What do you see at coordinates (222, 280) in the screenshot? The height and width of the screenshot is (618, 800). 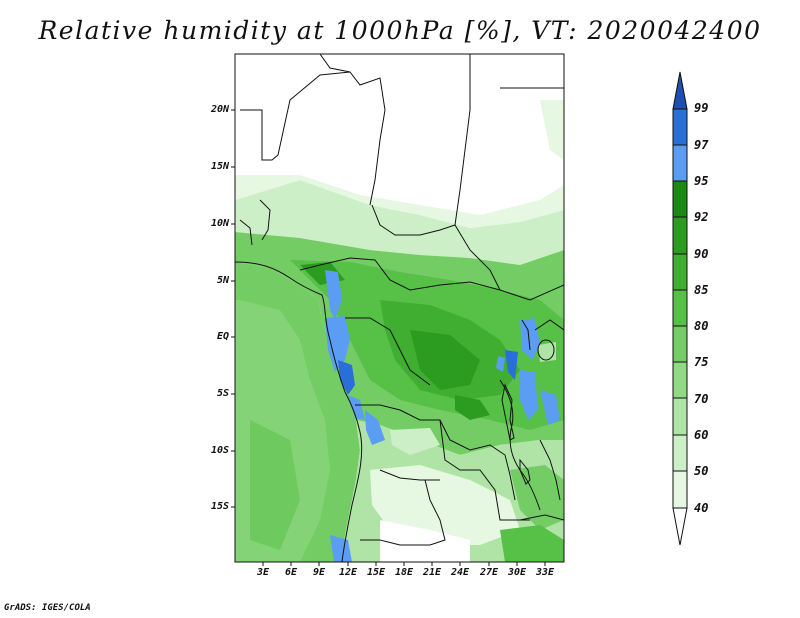 I see `lat-label-5n: 5N` at bounding box center [222, 280].